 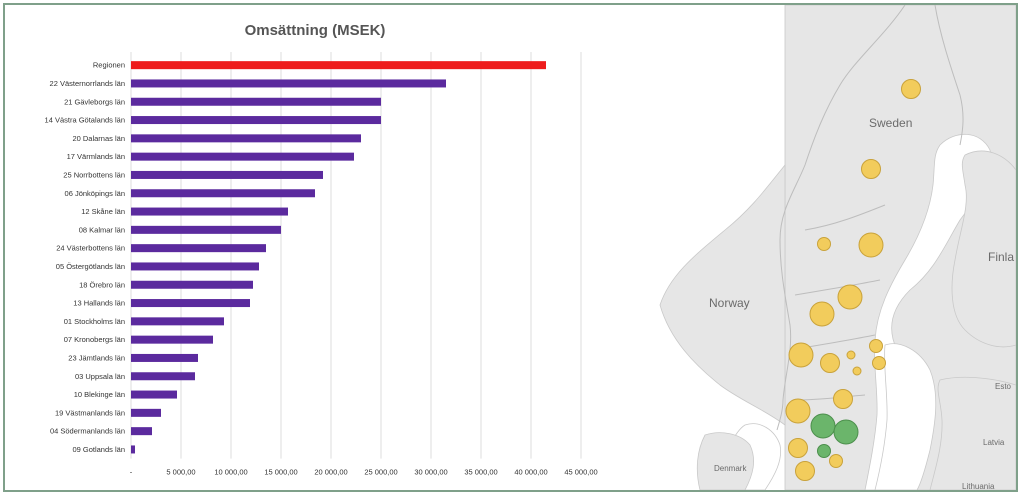 I want to click on category-label: 09 Gotlands län, so click(x=98, y=449).